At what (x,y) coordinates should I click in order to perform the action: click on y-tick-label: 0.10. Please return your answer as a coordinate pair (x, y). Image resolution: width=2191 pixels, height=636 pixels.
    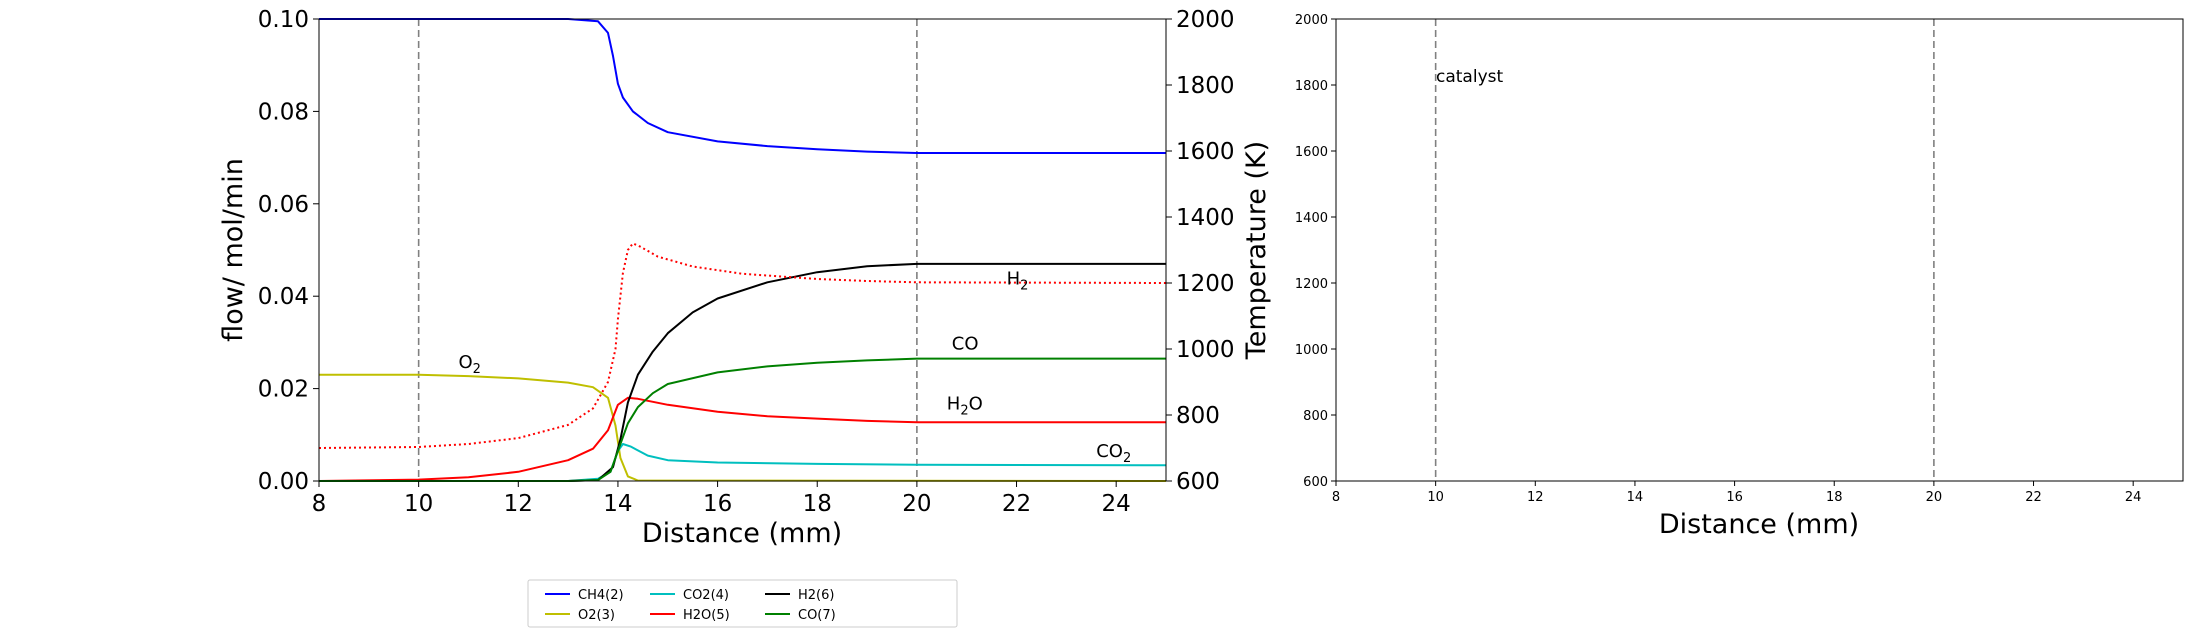
    Looking at the image, I should click on (283, 20).